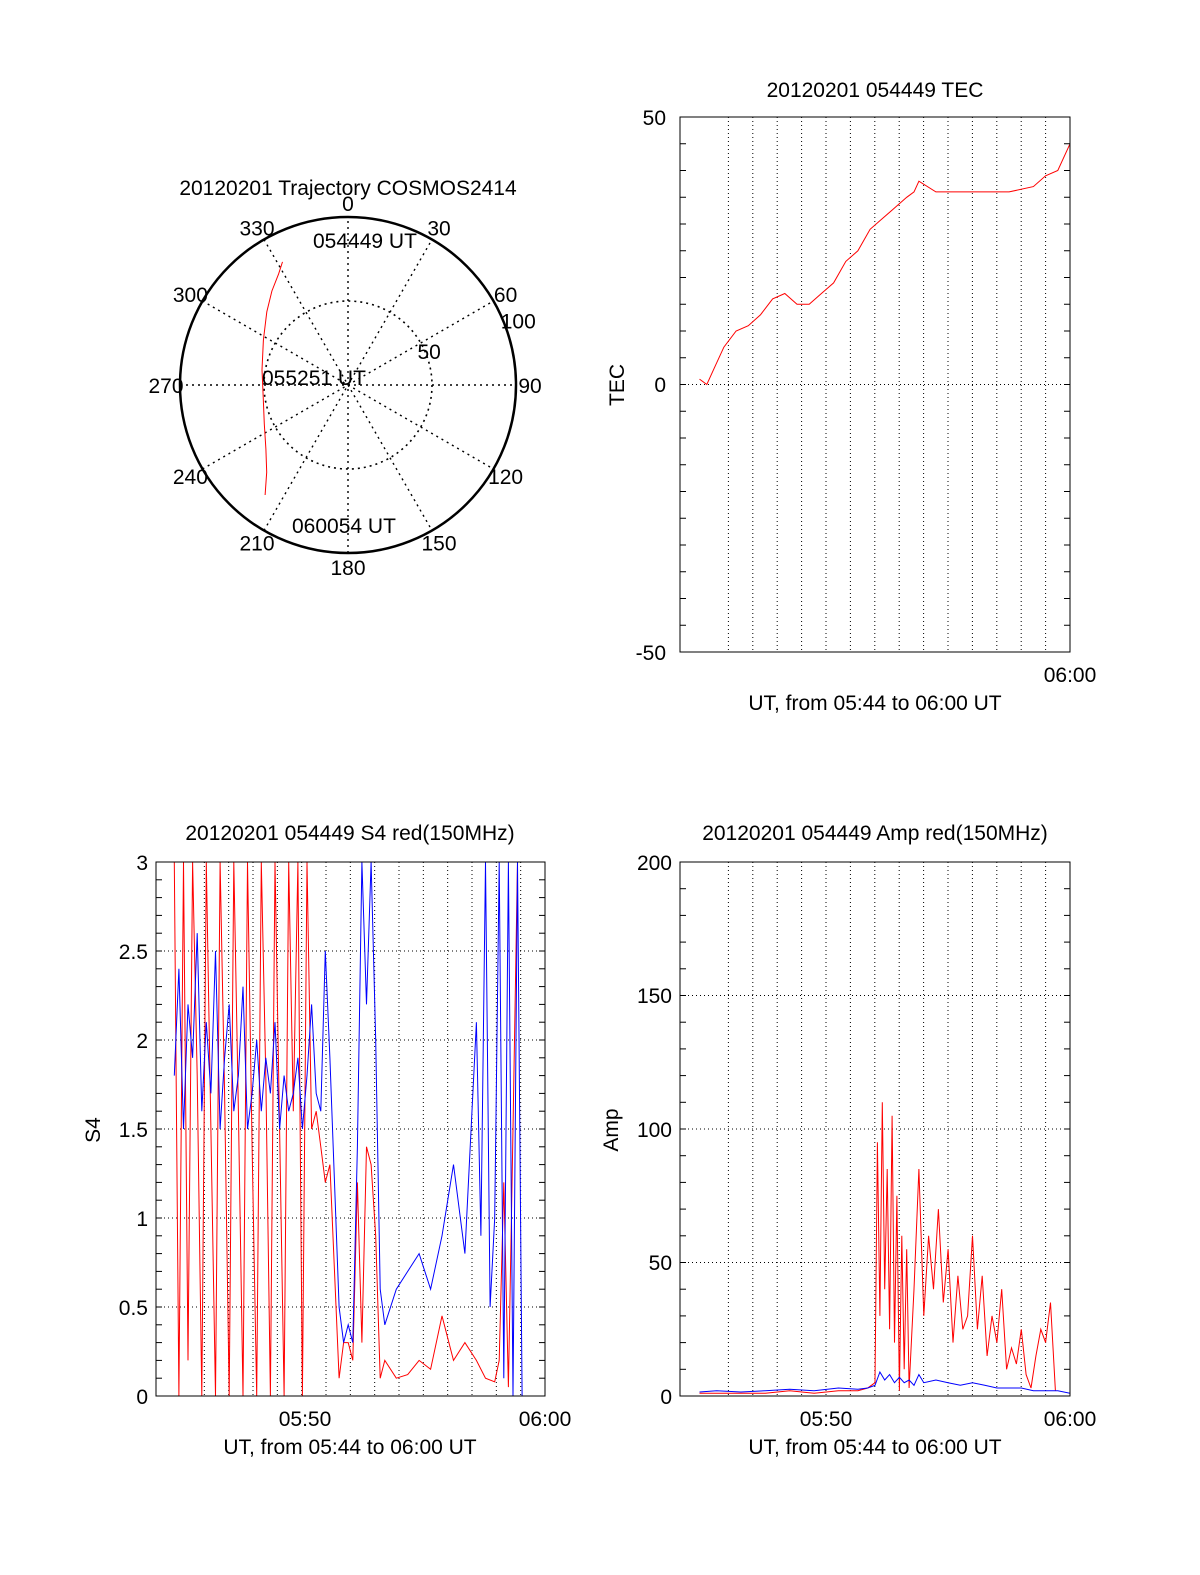 This screenshot has width=1200, height=1575. I want to click on s4-ytick-label: 1, so click(142, 1219).